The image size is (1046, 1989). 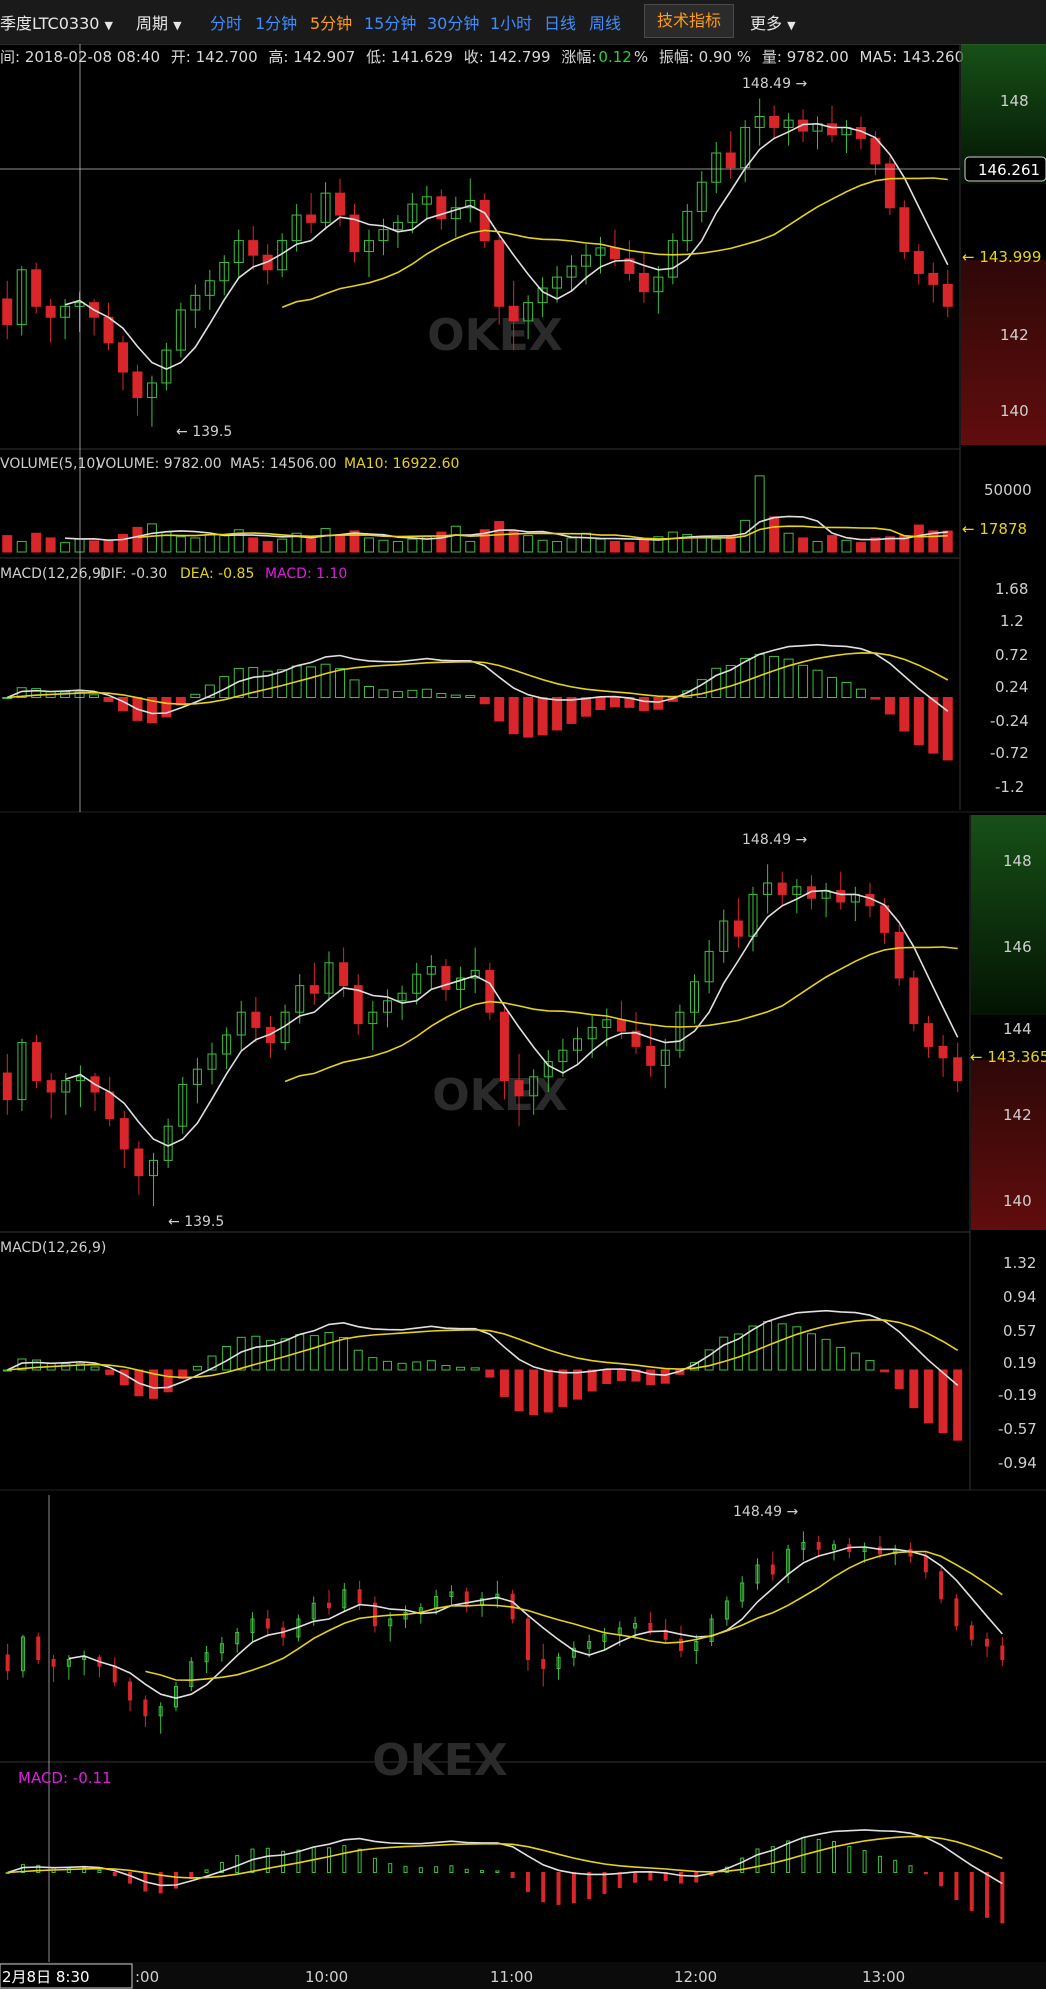 I want to click on interval-daily: 日线, so click(x=560, y=23).